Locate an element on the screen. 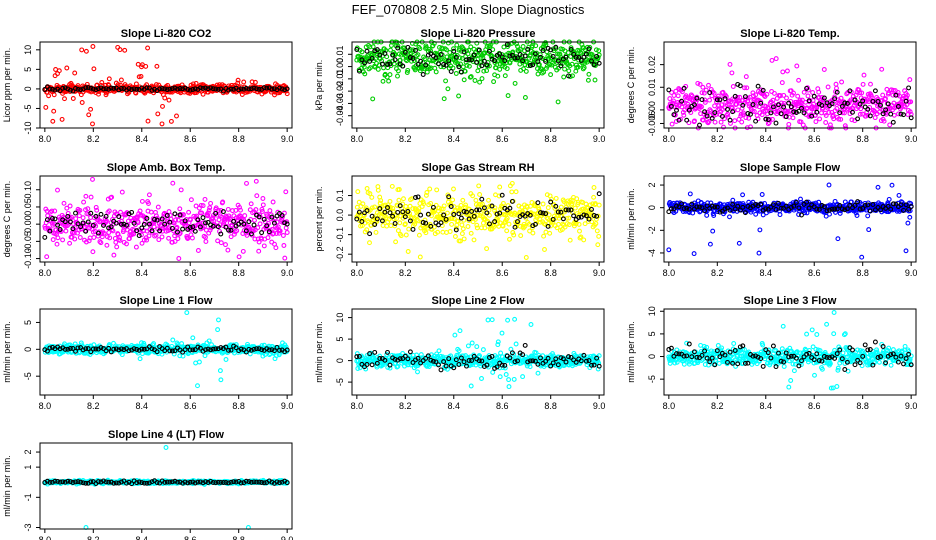  y-tick-label: -5 is located at coordinates (28, 376).